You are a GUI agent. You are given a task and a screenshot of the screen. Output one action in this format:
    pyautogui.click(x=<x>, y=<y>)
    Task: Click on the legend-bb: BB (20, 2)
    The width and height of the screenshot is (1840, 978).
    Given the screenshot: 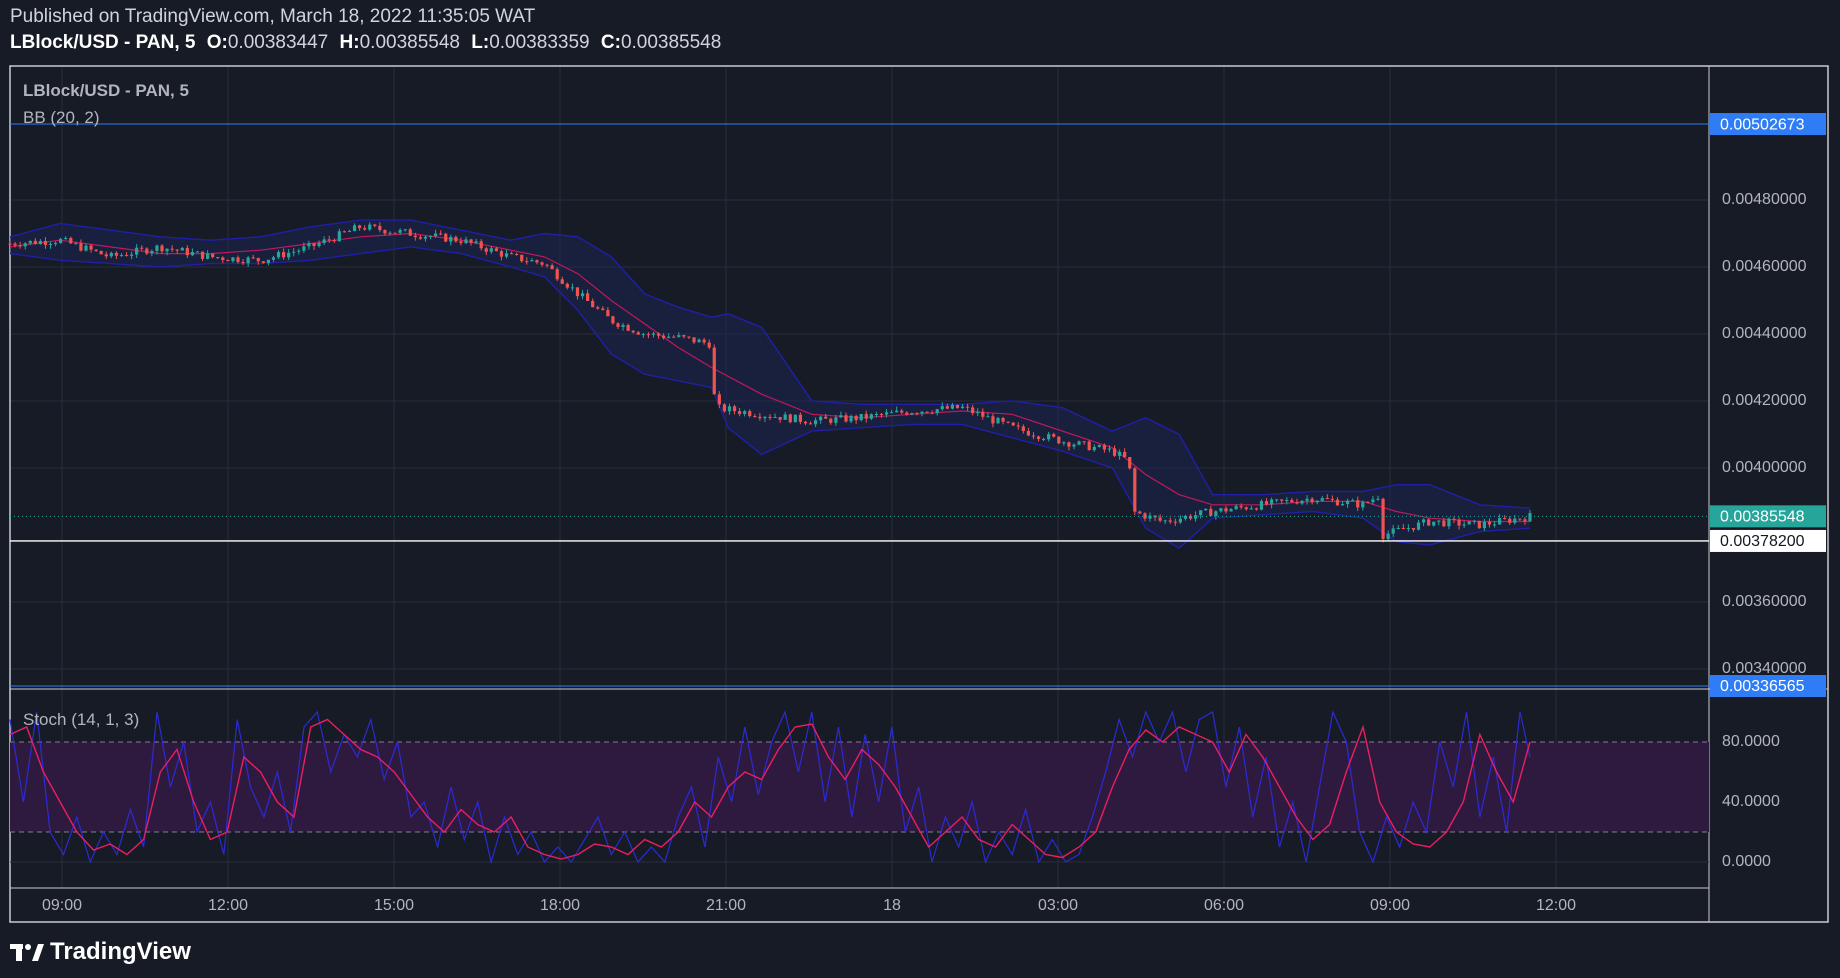 What is the action you would take?
    pyautogui.click(x=61, y=117)
    